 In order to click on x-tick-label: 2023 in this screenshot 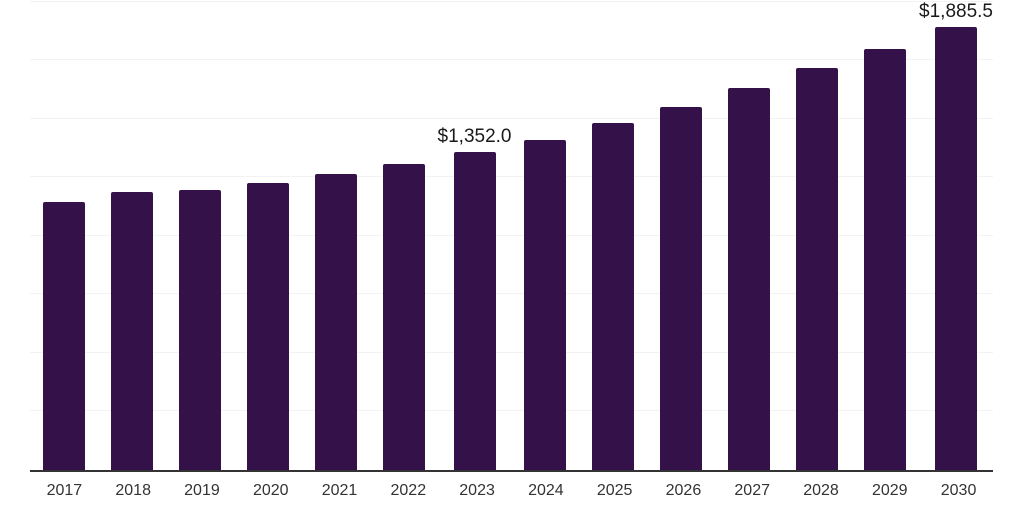, I will do `click(477, 490)`.